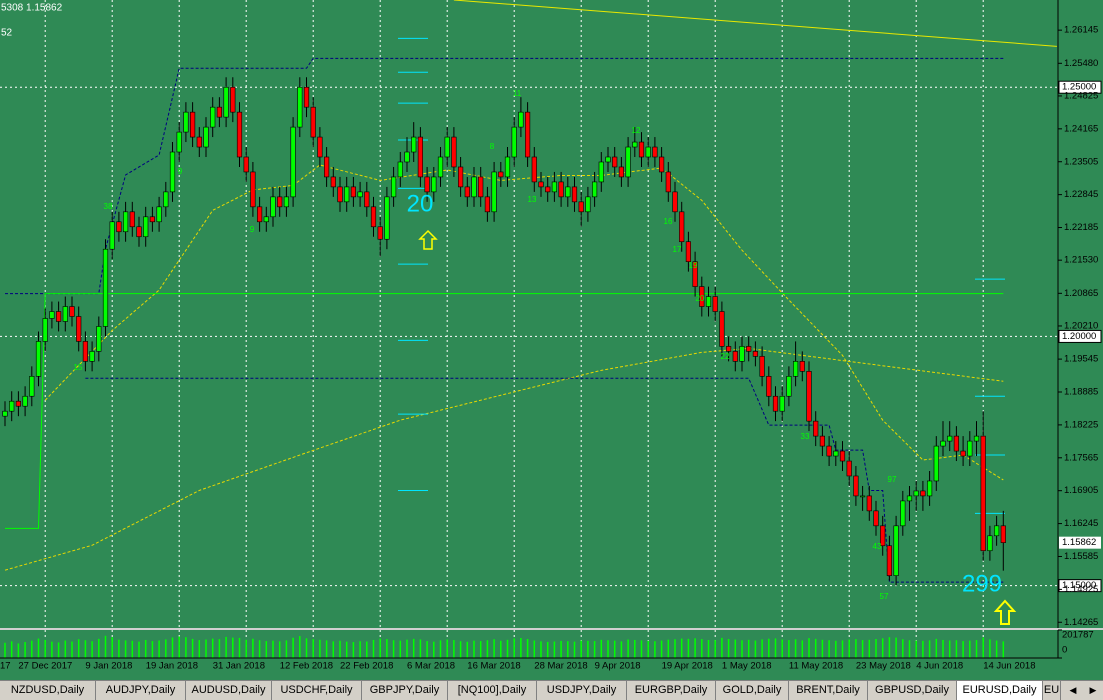  Describe the element at coordinates (912, 690) in the screenshot. I see `symbol-tab: GBPUSD,Daily` at that location.